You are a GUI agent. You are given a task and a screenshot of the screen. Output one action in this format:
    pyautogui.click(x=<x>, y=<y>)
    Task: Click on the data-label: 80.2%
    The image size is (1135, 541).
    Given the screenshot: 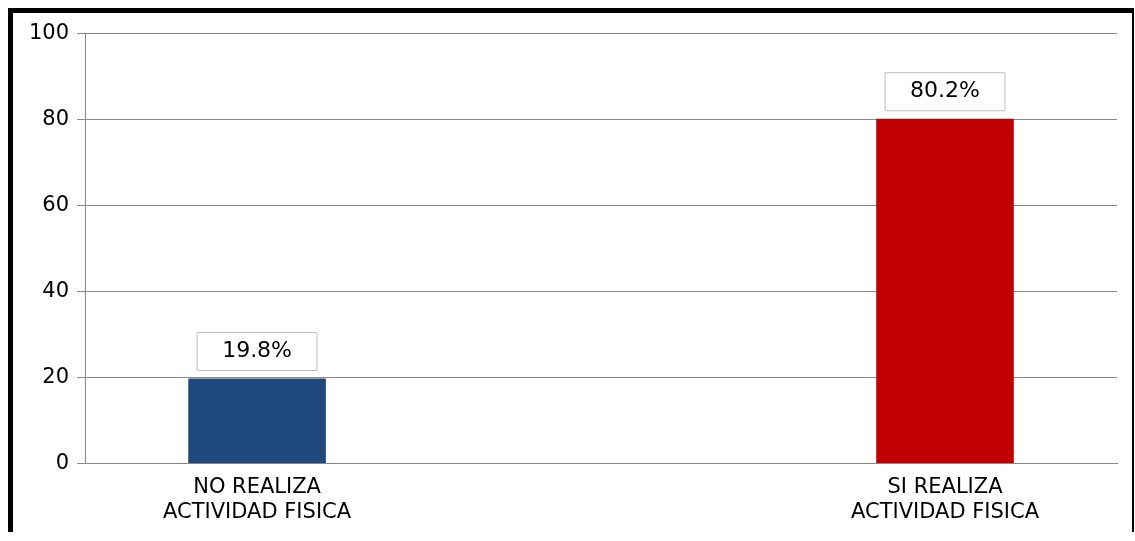 What is the action you would take?
    pyautogui.click(x=945, y=90)
    